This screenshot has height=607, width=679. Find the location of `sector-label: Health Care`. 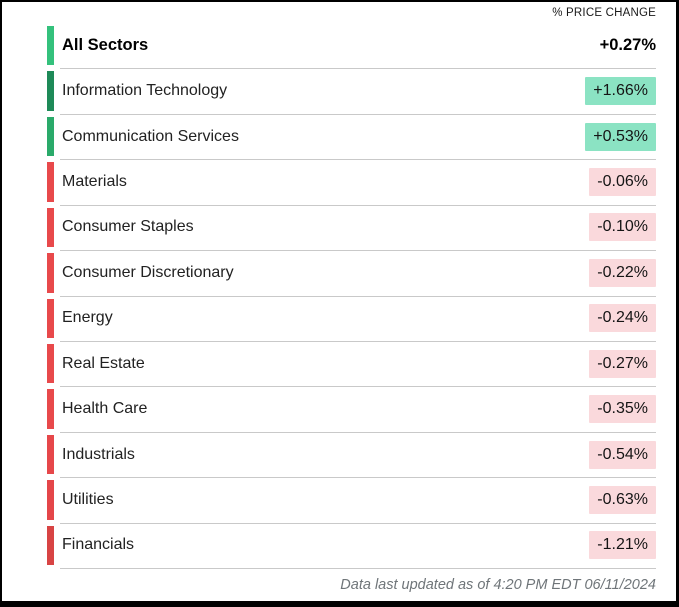

sector-label: Health Care is located at coordinates (105, 409).